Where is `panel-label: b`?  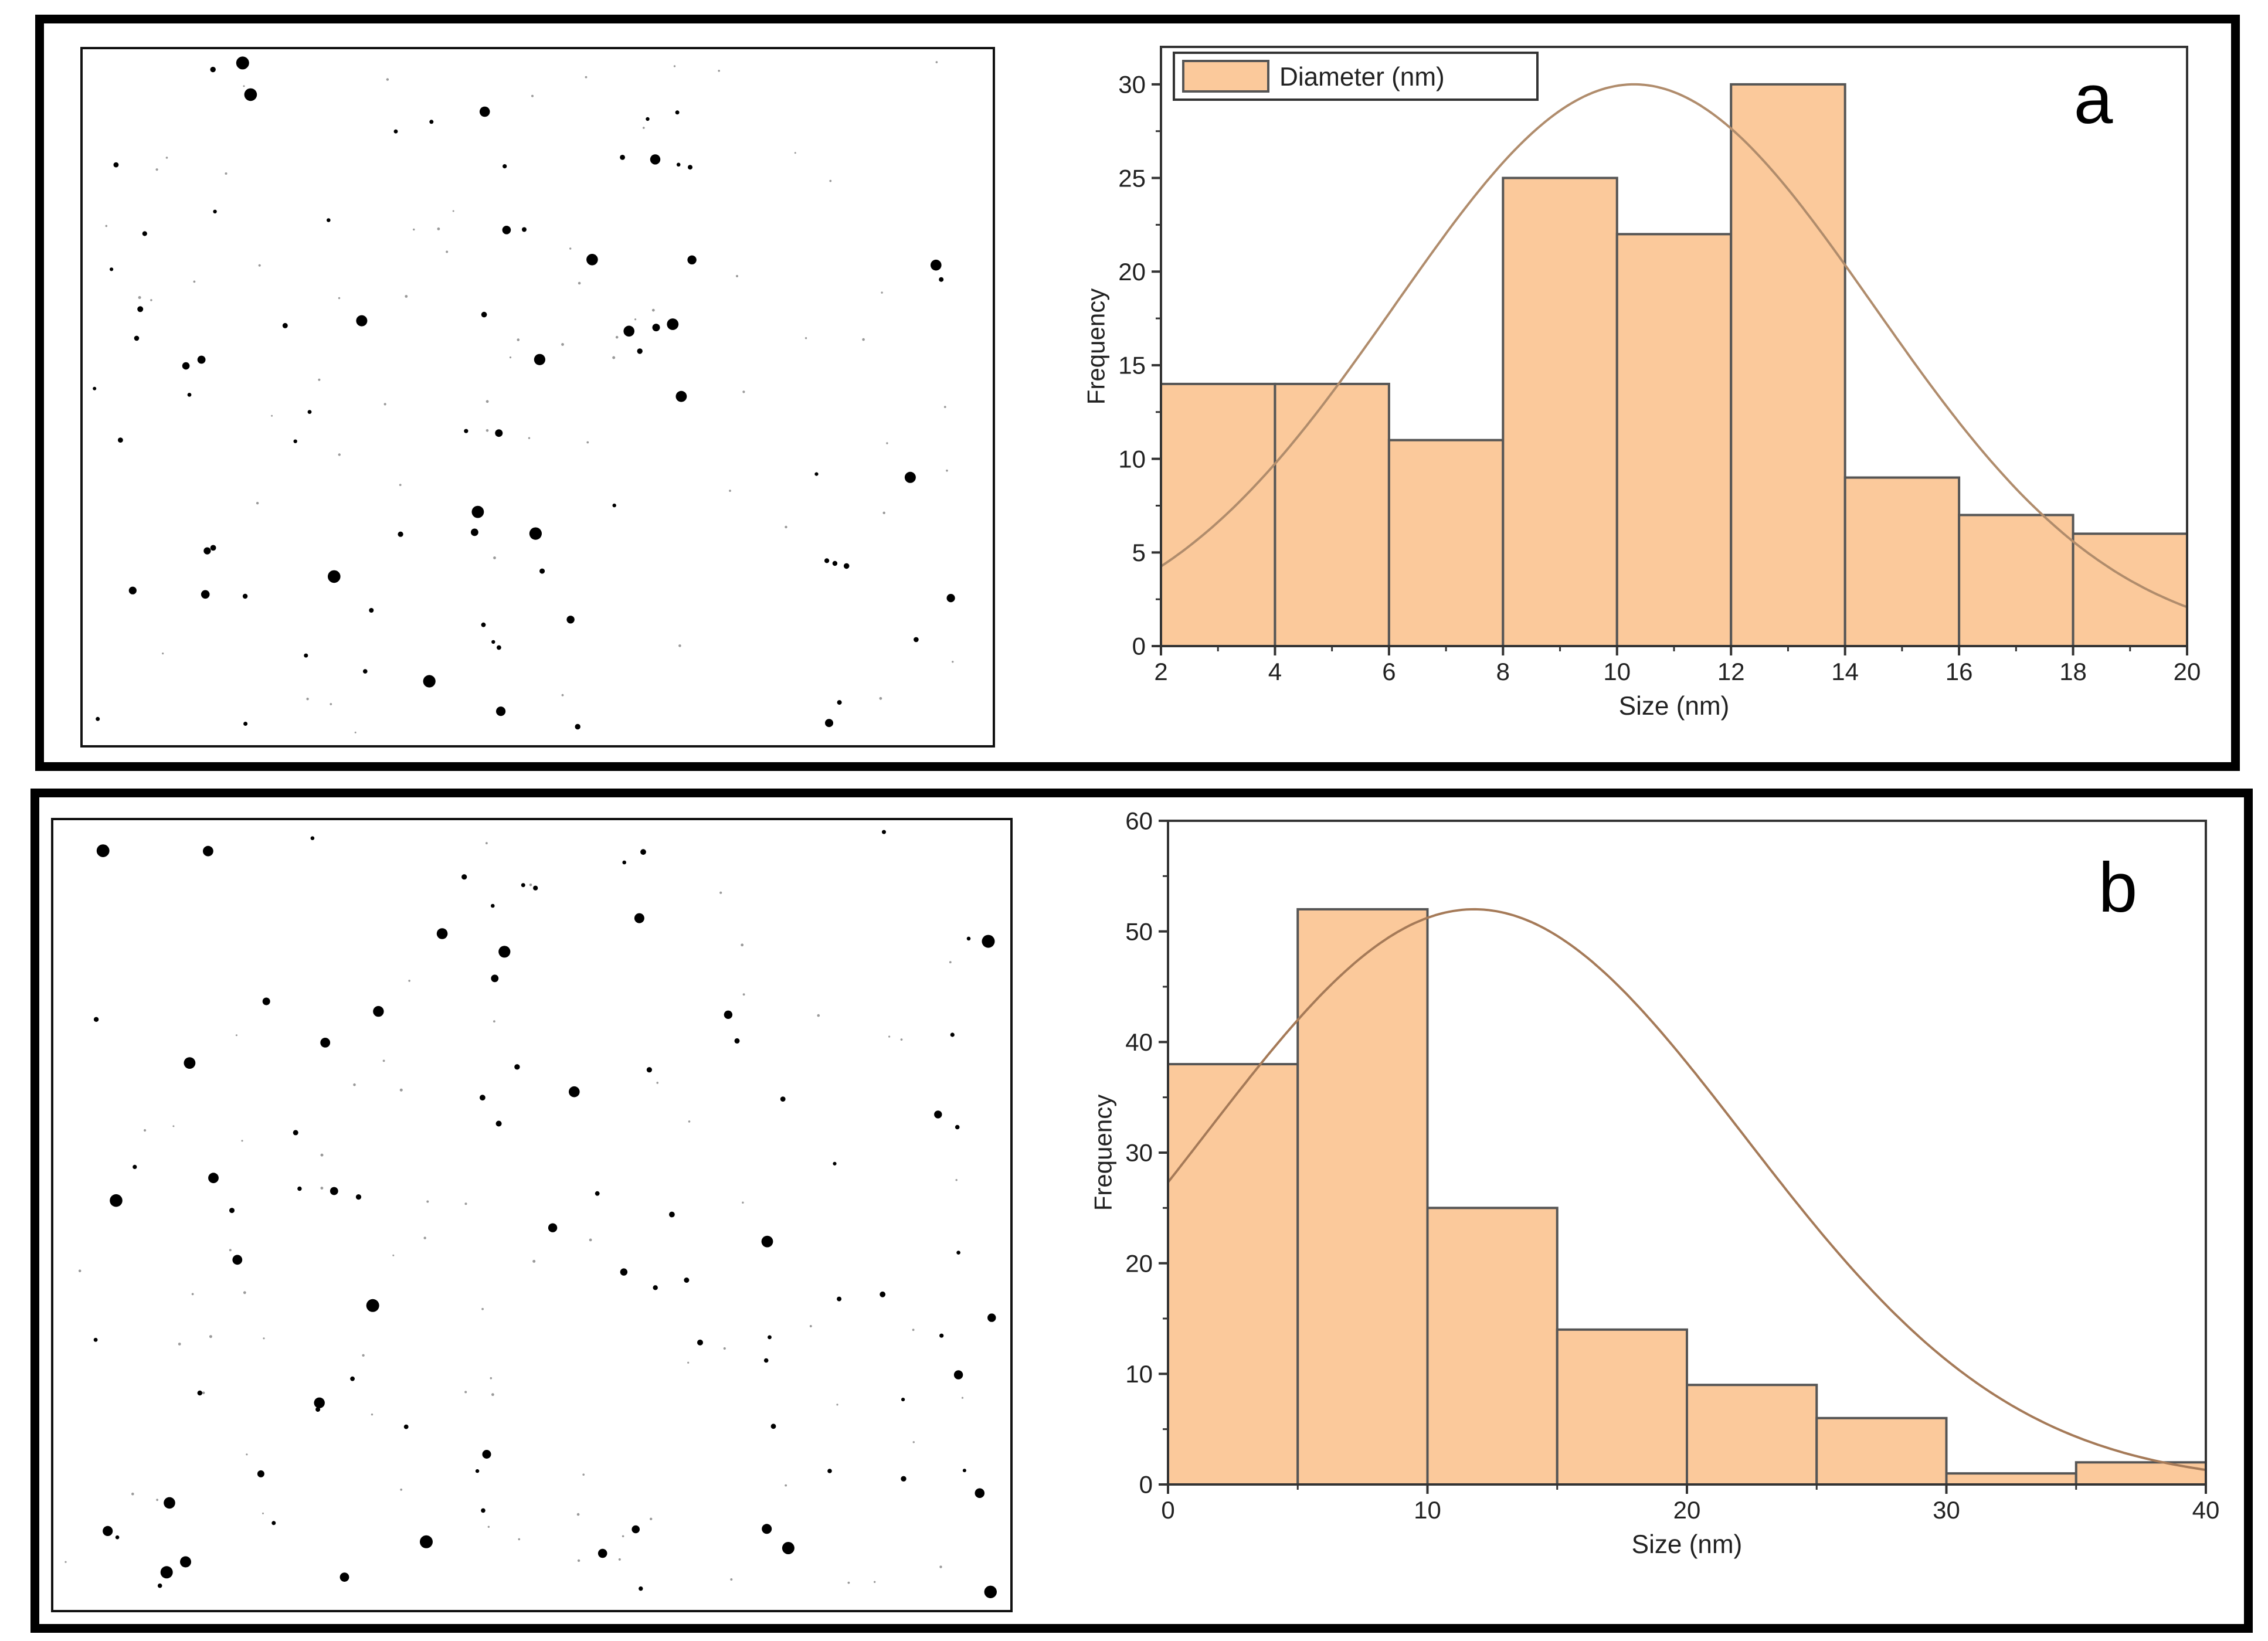
panel-label: b is located at coordinates (2118, 887).